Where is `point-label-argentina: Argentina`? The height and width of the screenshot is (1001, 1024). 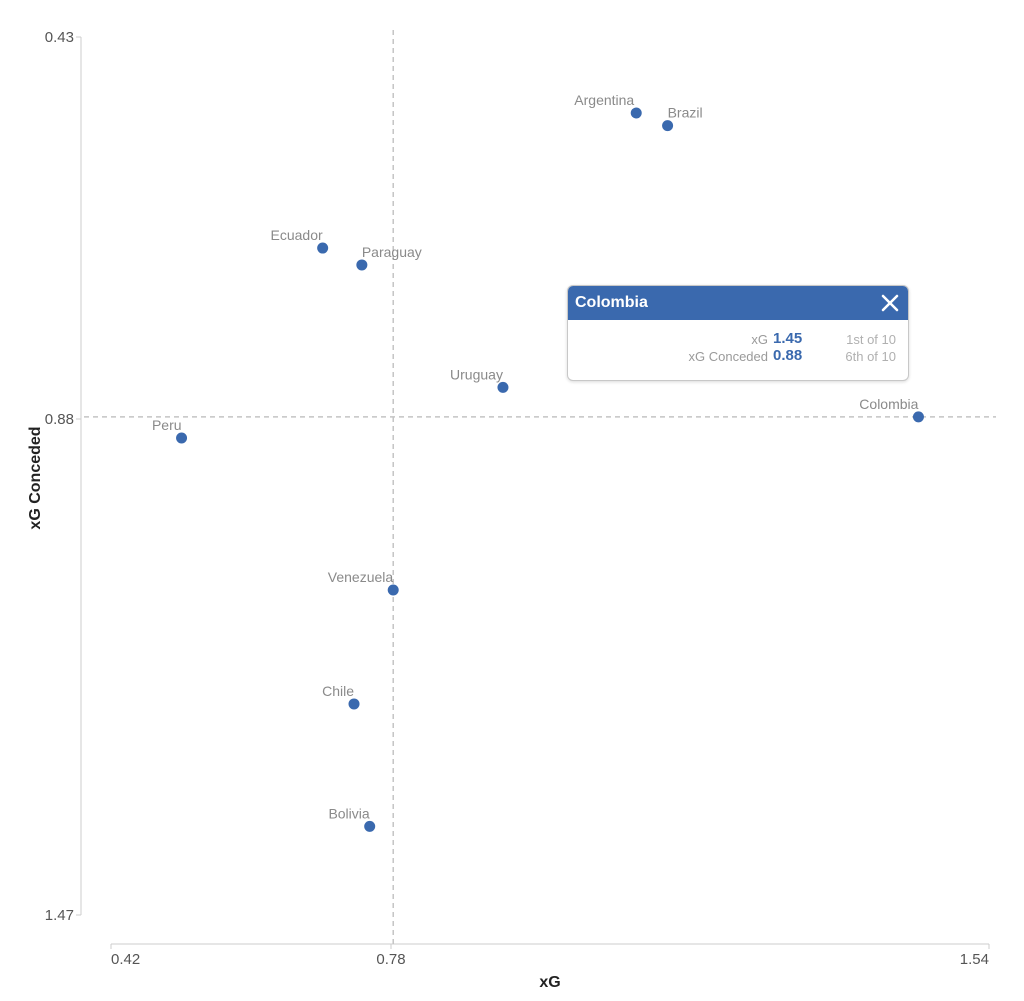 point-label-argentina: Argentina is located at coordinates (604, 100).